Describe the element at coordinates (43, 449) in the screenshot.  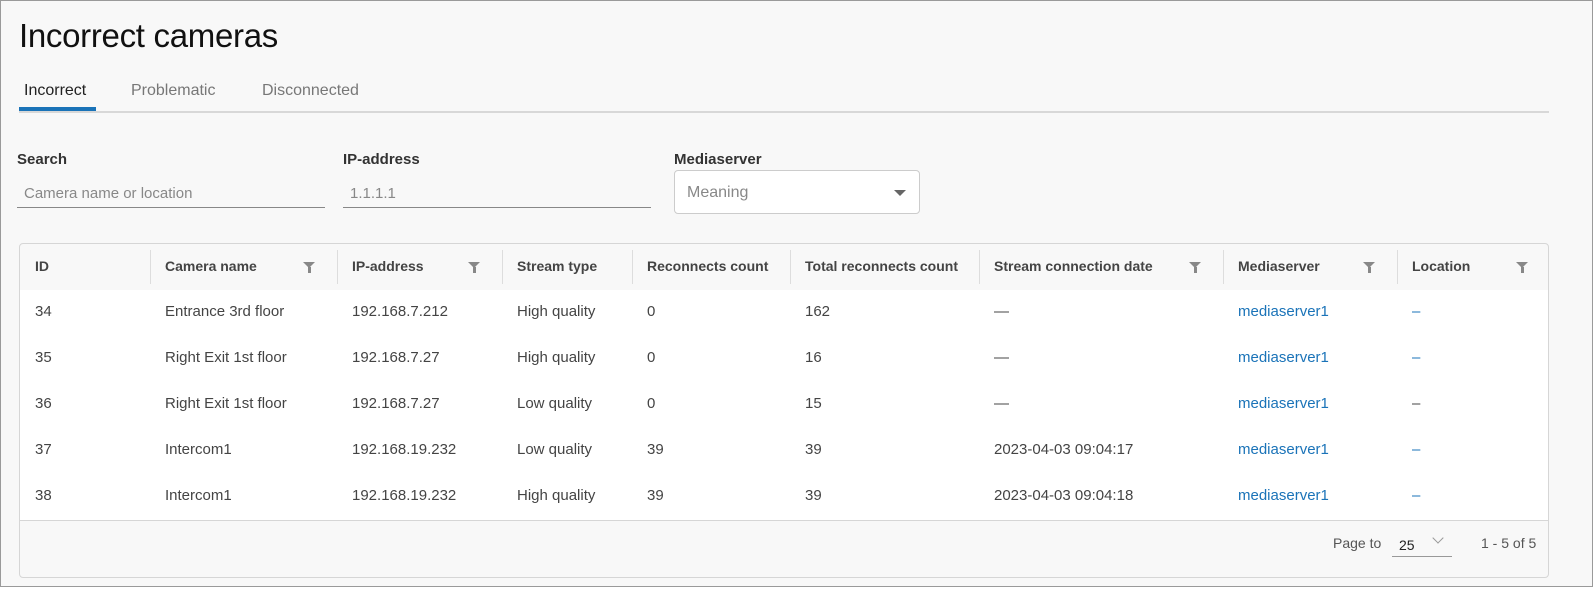
I see `cell-id: 37` at that location.